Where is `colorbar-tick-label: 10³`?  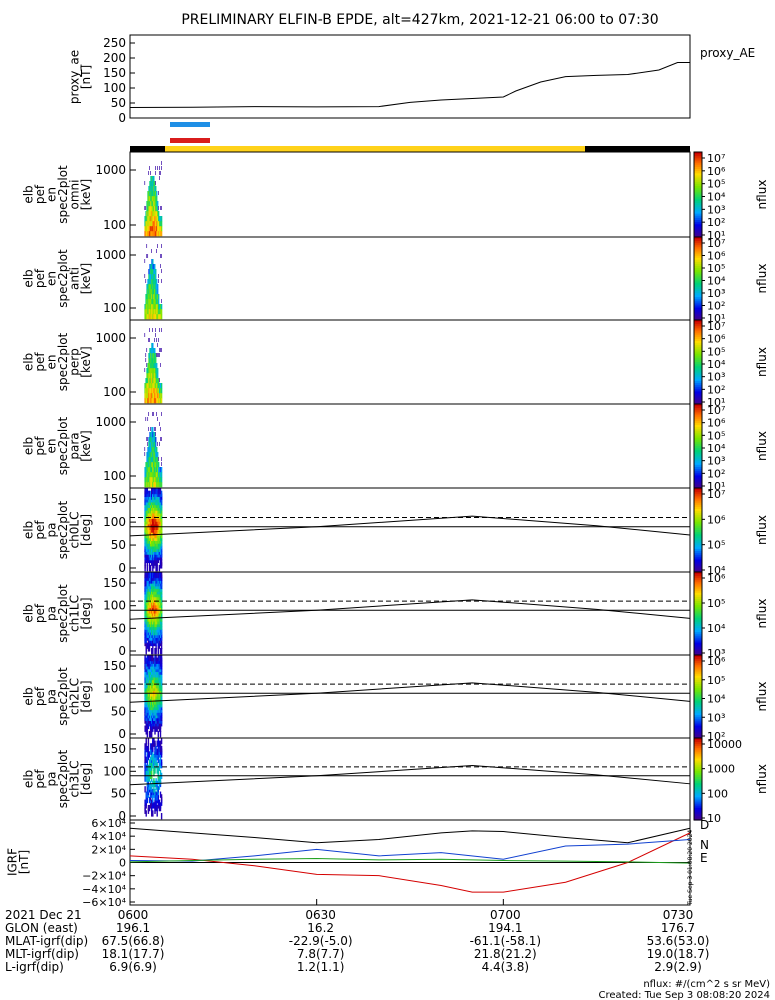
colorbar-tick-label: 10³ is located at coordinates (716, 653).